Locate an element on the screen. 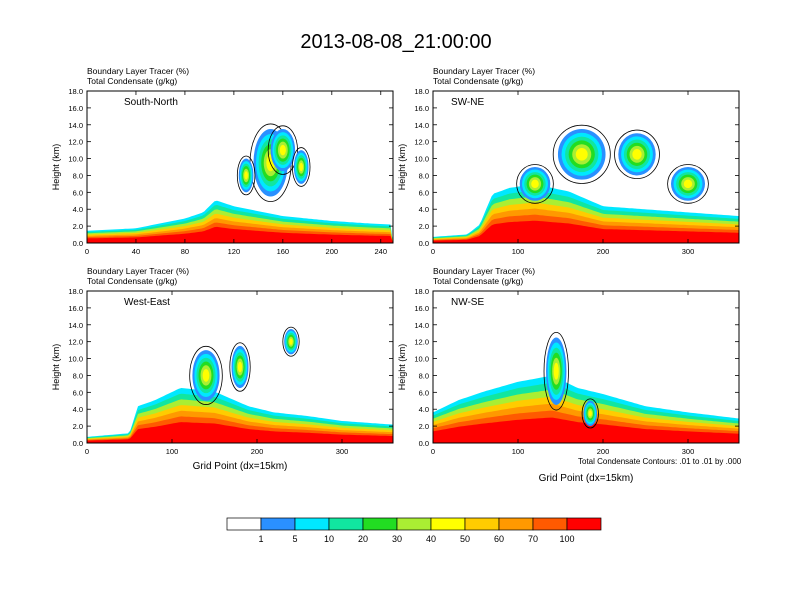  colorbar-label: 50 is located at coordinates (465, 539).